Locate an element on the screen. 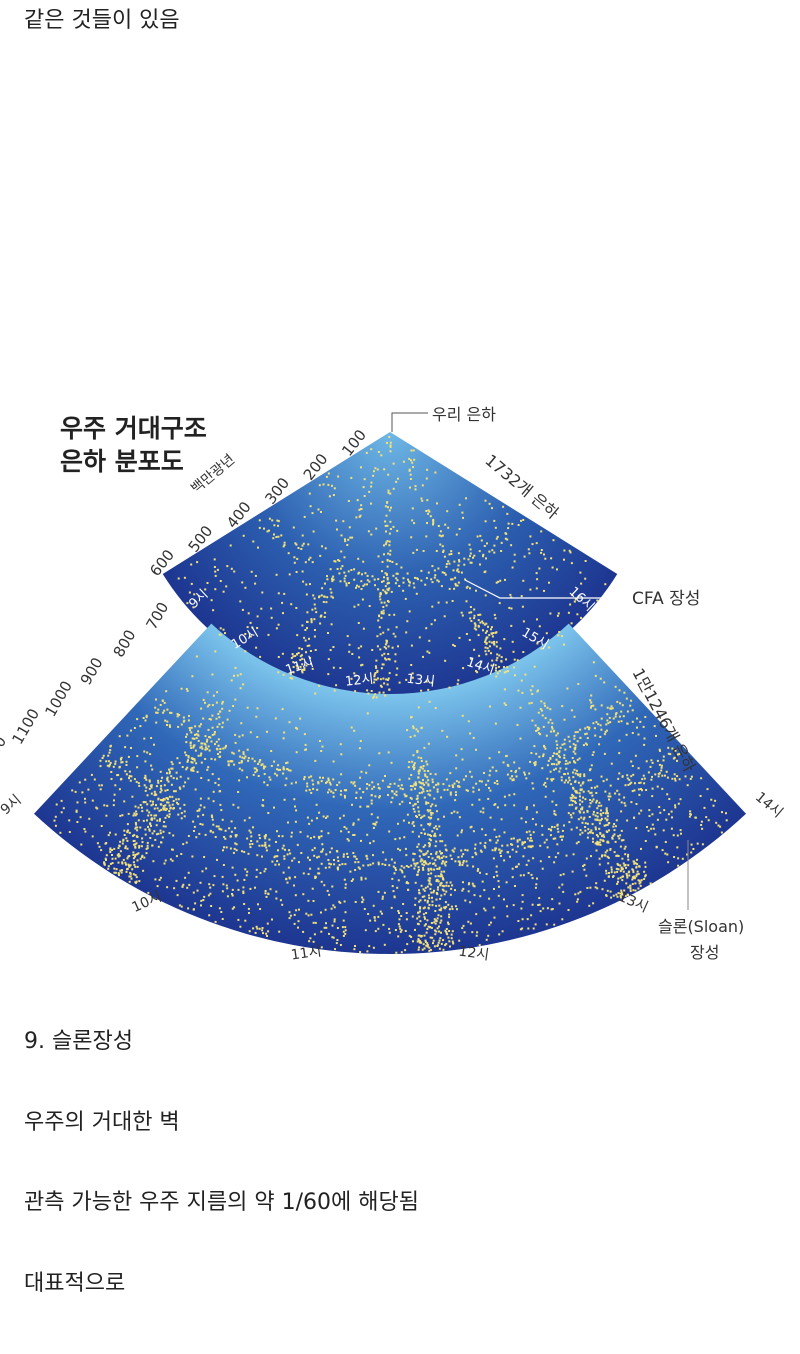 The height and width of the screenshot is (1354, 800). hour-tick-label: 13시 is located at coordinates (421, 681).